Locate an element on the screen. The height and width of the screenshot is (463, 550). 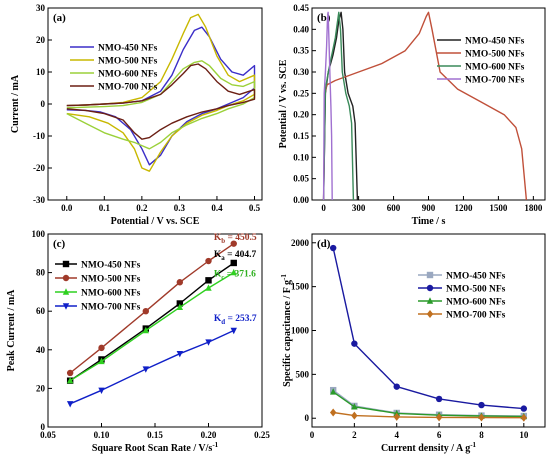
y-tick-label: 0.45 is located at coordinates (301, 8).